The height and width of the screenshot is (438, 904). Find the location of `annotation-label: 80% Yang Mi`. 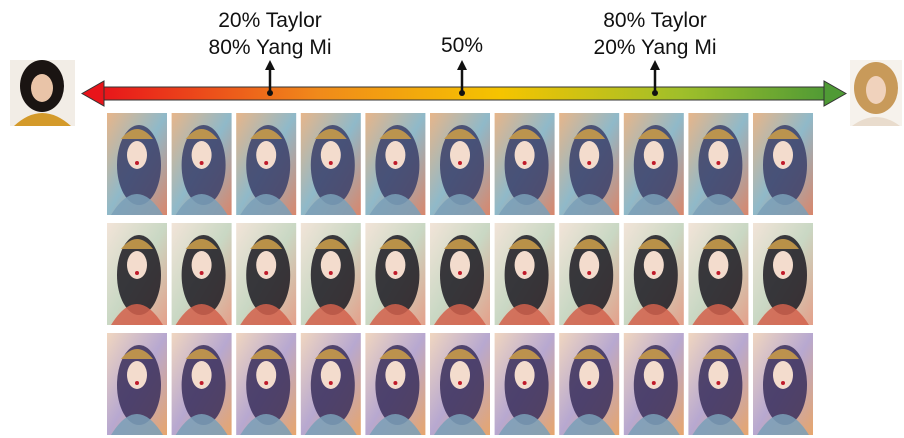

annotation-label: 80% Yang Mi is located at coordinates (270, 47).